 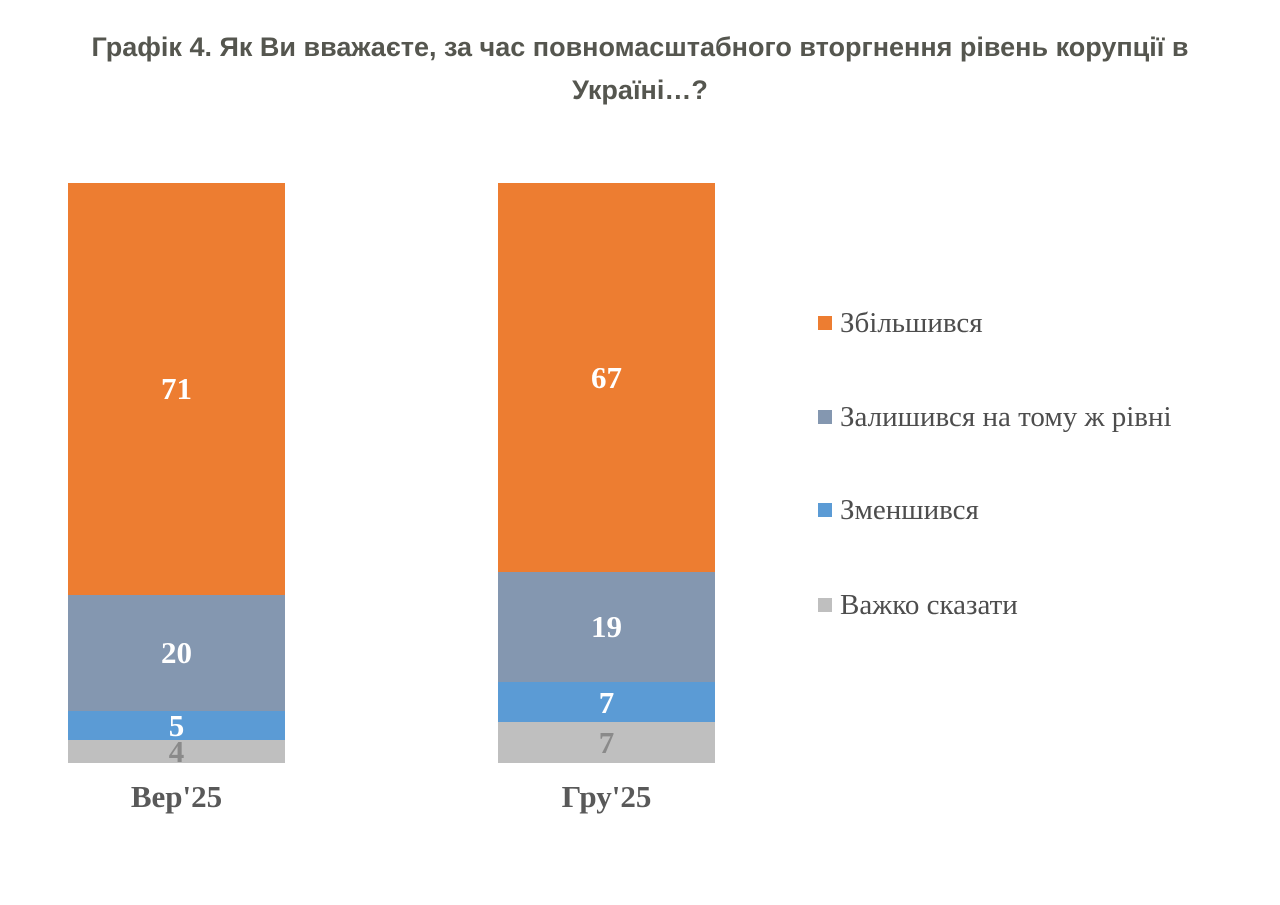 What do you see at coordinates (909, 510) in the screenshot?
I see `legend-label: Зменшився` at bounding box center [909, 510].